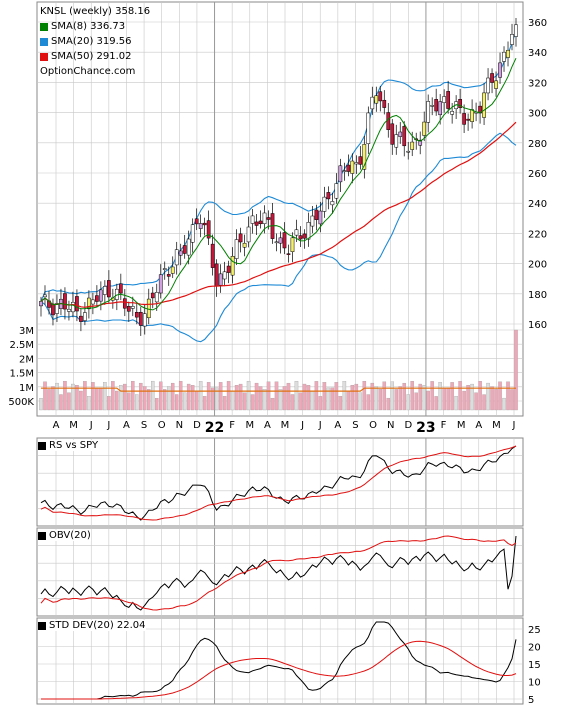  What do you see at coordinates (534, 683) in the screenshot?
I see `std-tick-label: 10` at bounding box center [534, 683].